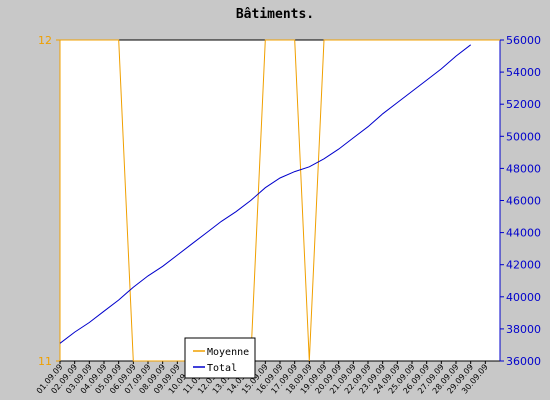  Describe the element at coordinates (523, 361) in the screenshot. I see `right-tick-label: 36000` at that location.